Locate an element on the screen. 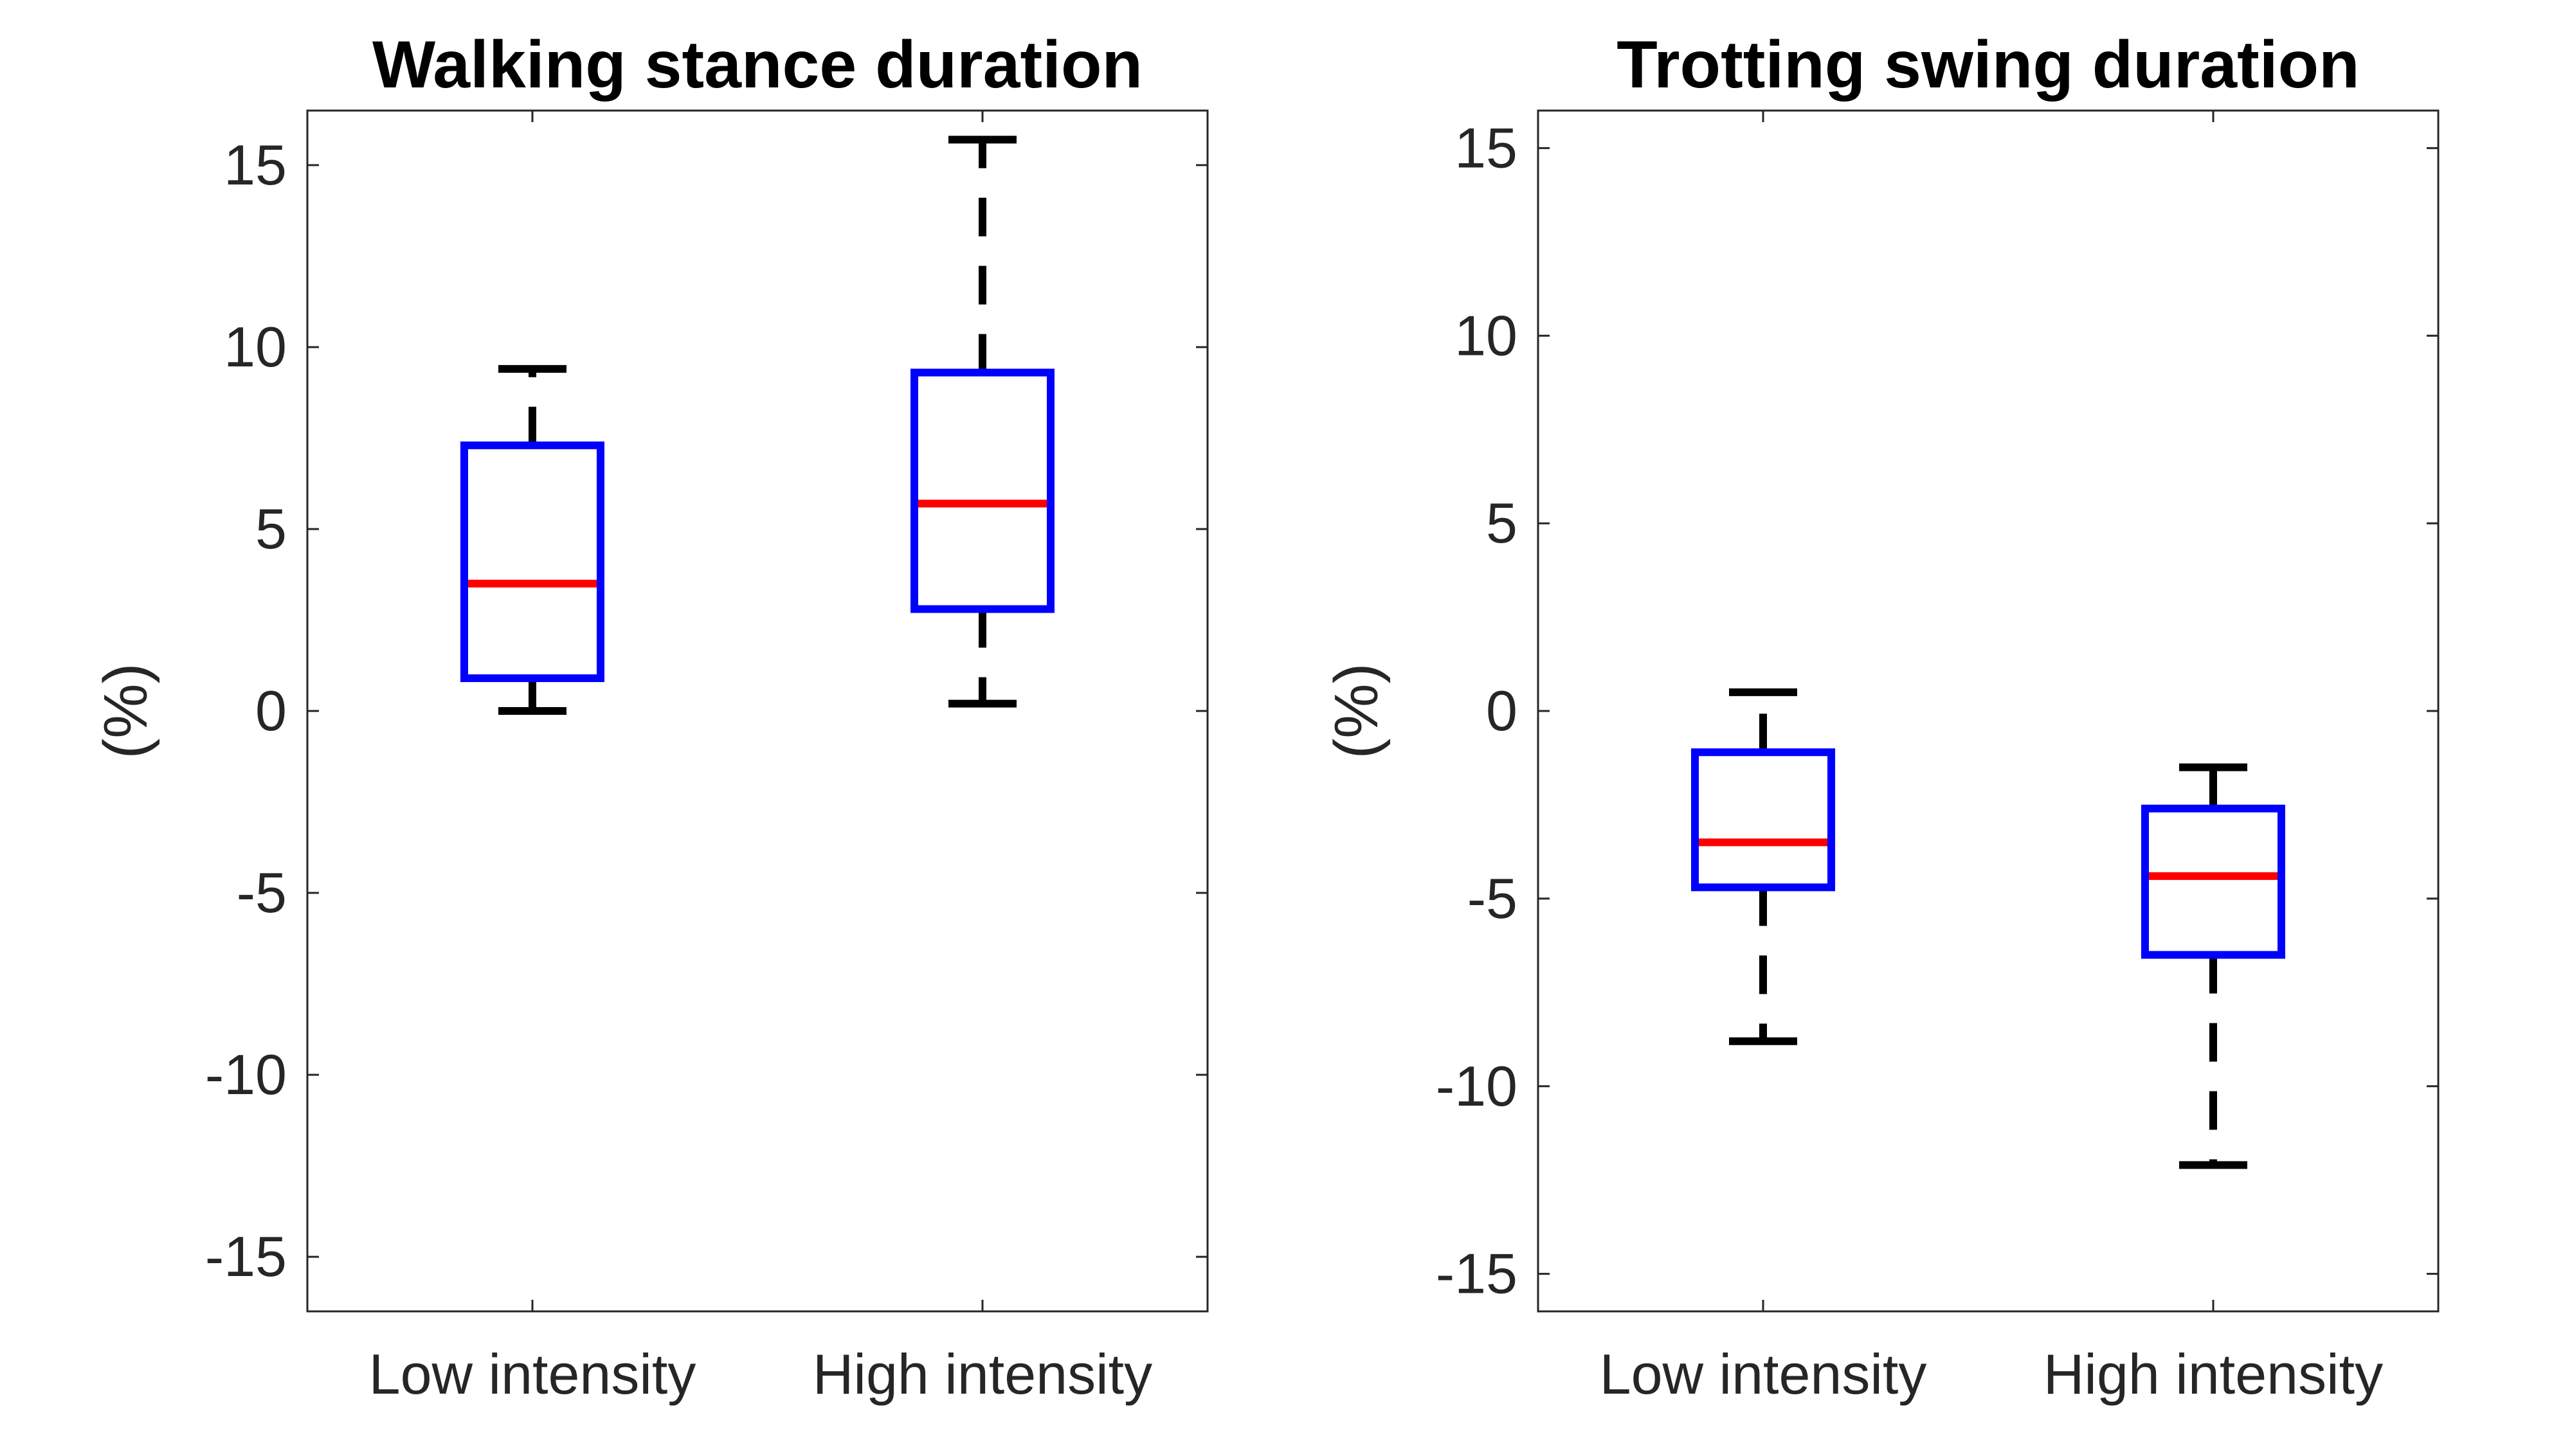 The width and height of the screenshot is (2572, 1456). chart-title: Trotting swing duration is located at coordinates (1988, 65).